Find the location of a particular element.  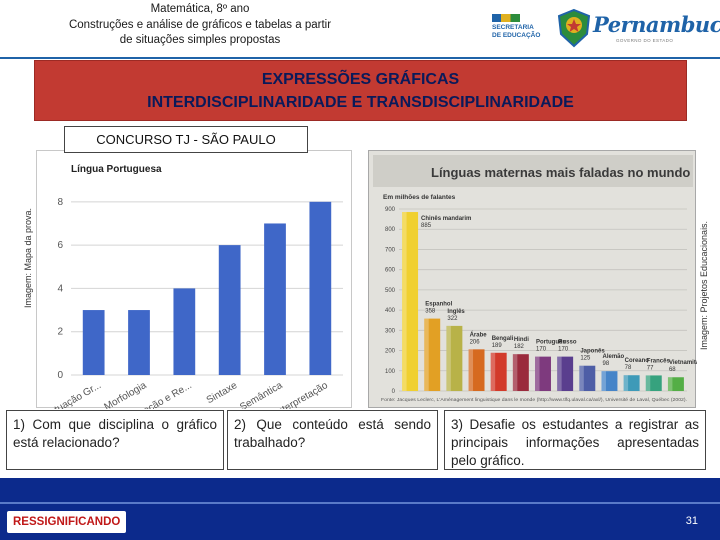

image-credit-left: Imagem: Mapa da prova. is located at coordinates (28, 257).